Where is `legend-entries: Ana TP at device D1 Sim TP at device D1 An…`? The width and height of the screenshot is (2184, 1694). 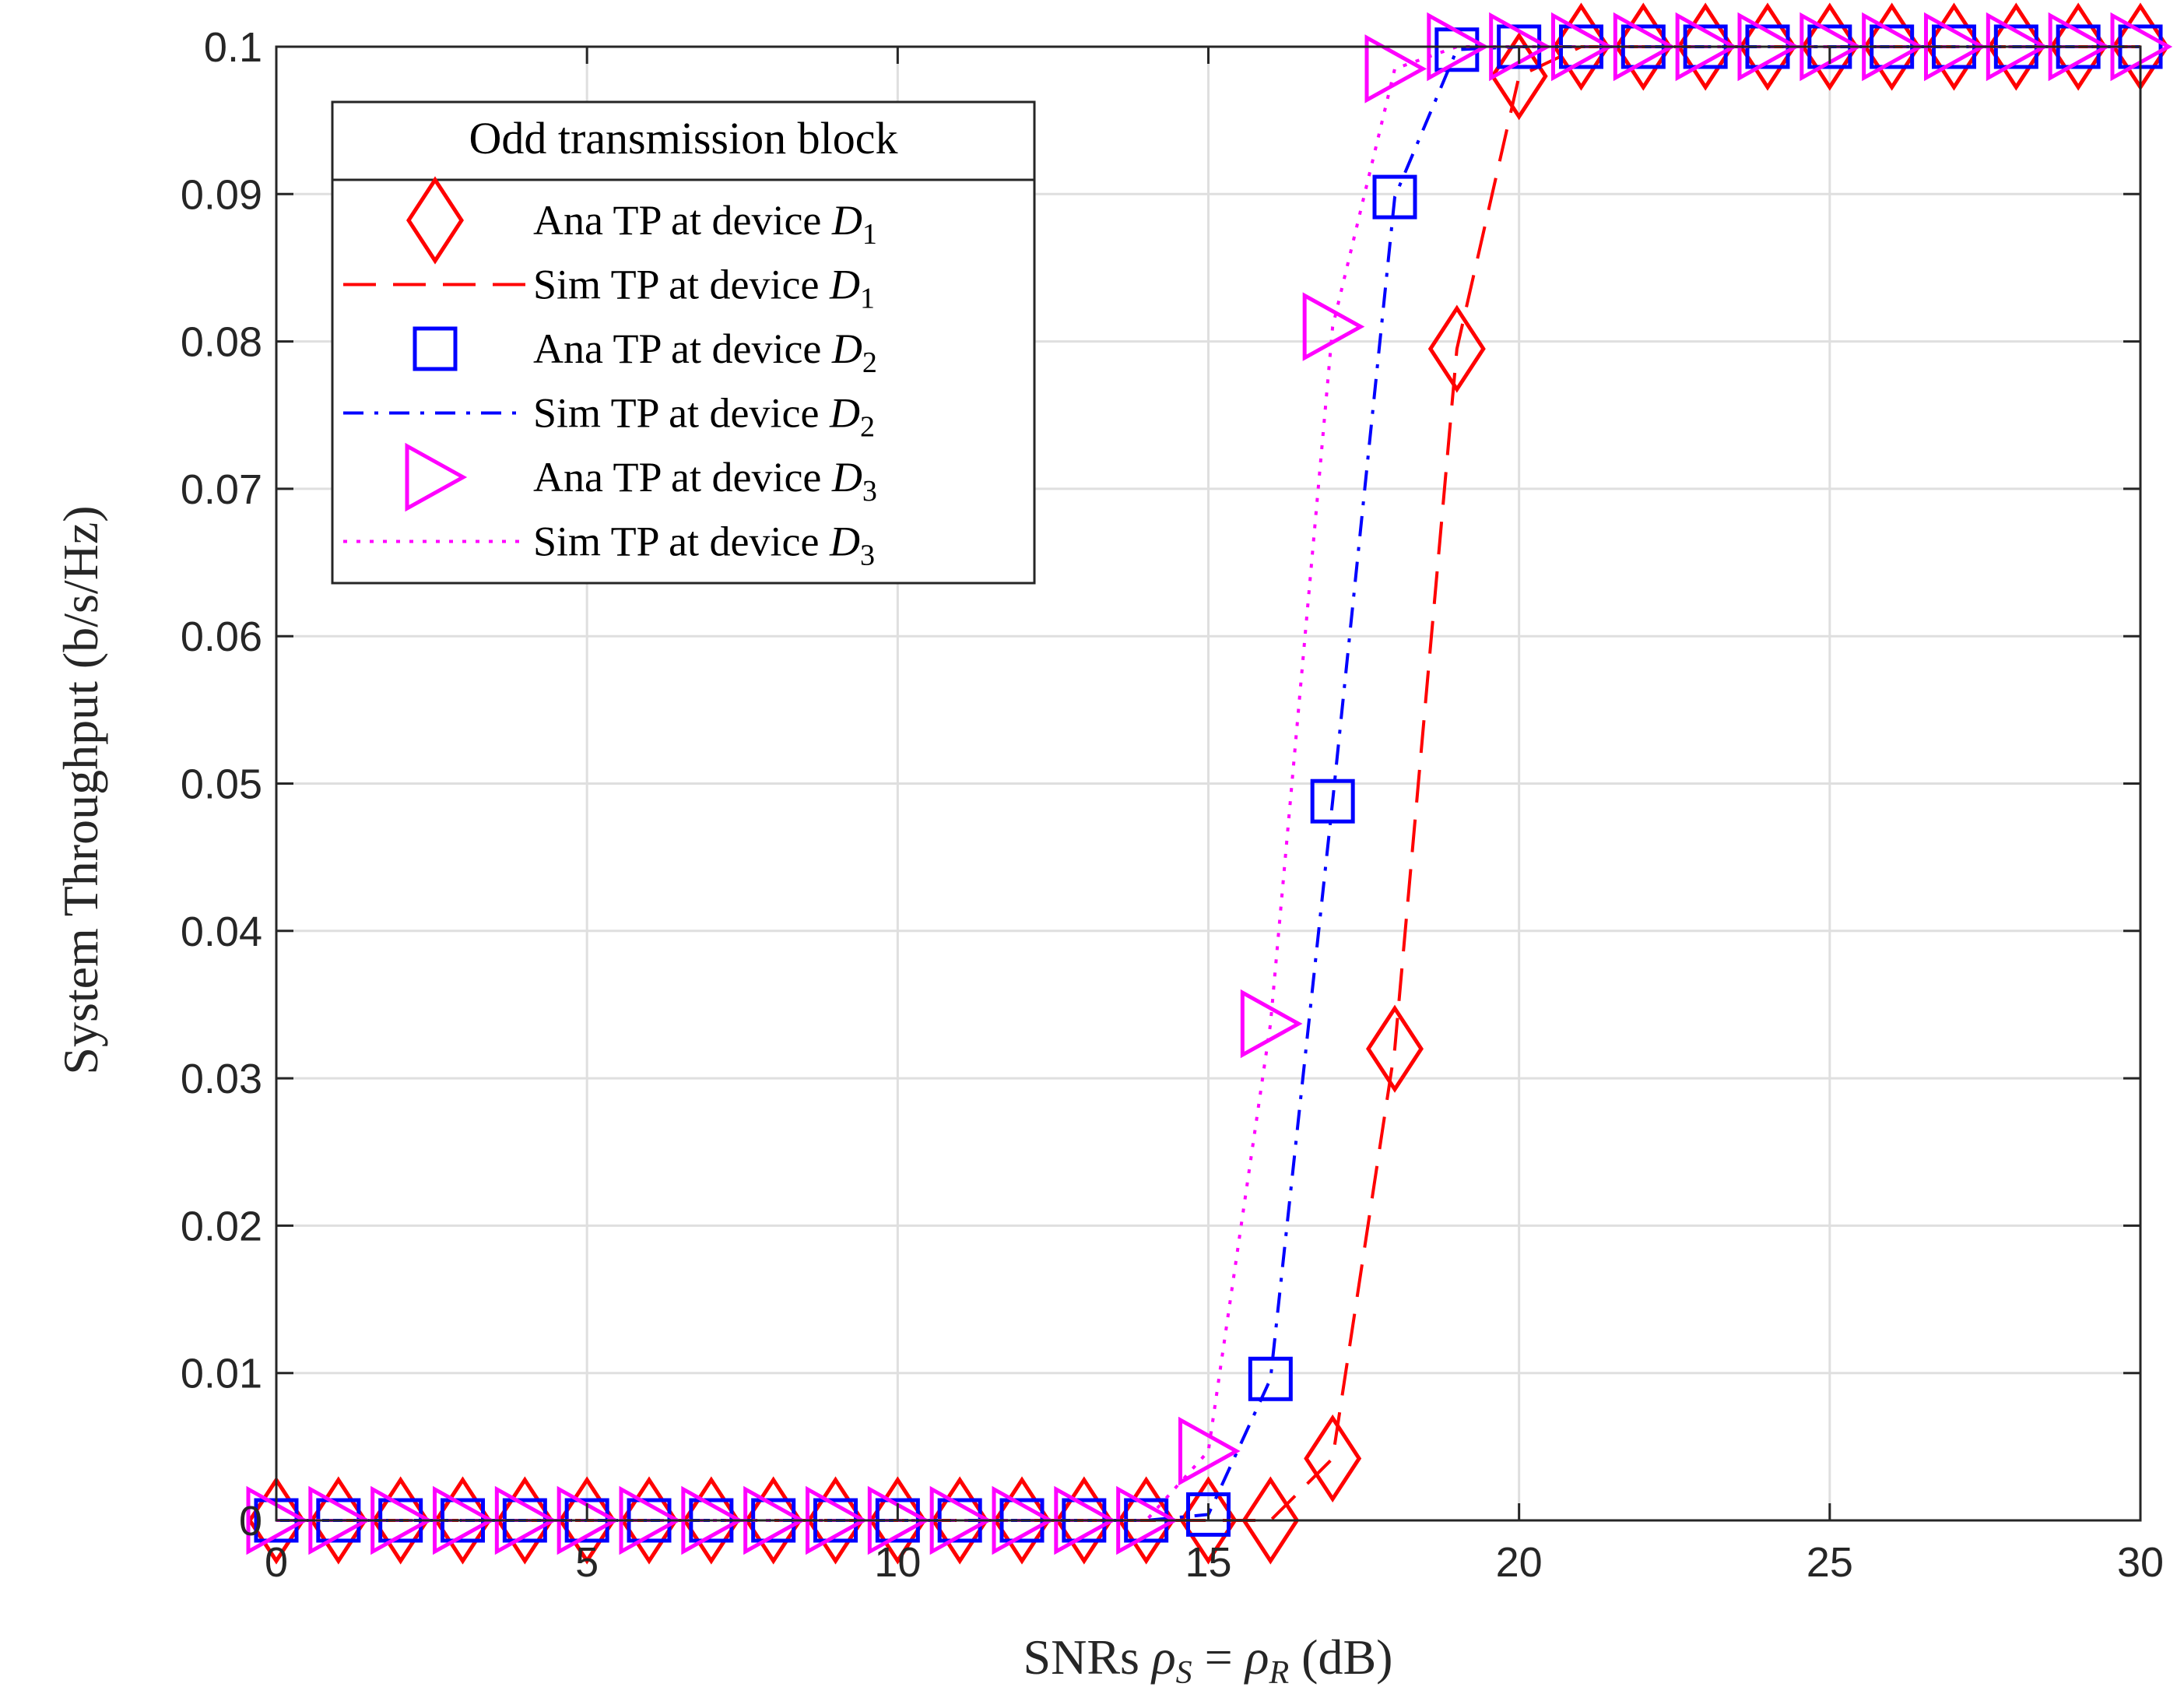
legend-entries: Ana TP at device D1 Sim TP at device D1 An… is located at coordinates (610, 374).